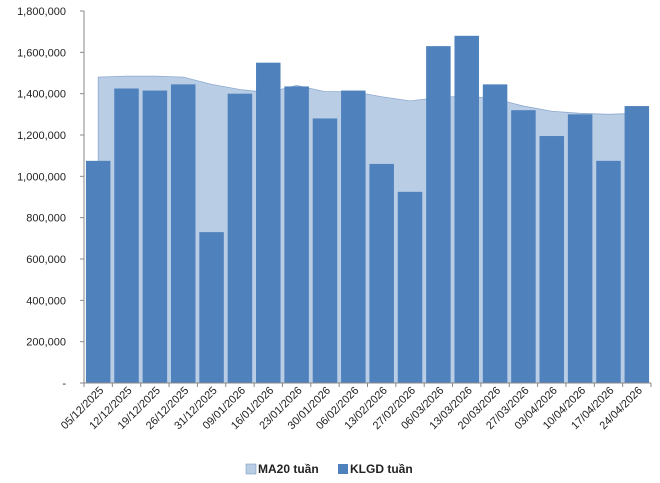 Image resolution: width=660 pixels, height=483 pixels. Describe the element at coordinates (240, 238) in the screenshot. I see `bar-09-01-2026` at that location.